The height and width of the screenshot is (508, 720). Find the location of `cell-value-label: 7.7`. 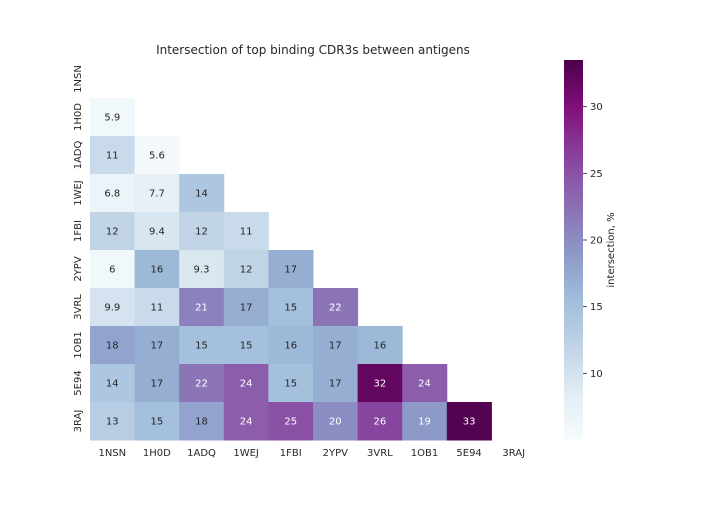

cell-value-label: 7.7 is located at coordinates (157, 194).